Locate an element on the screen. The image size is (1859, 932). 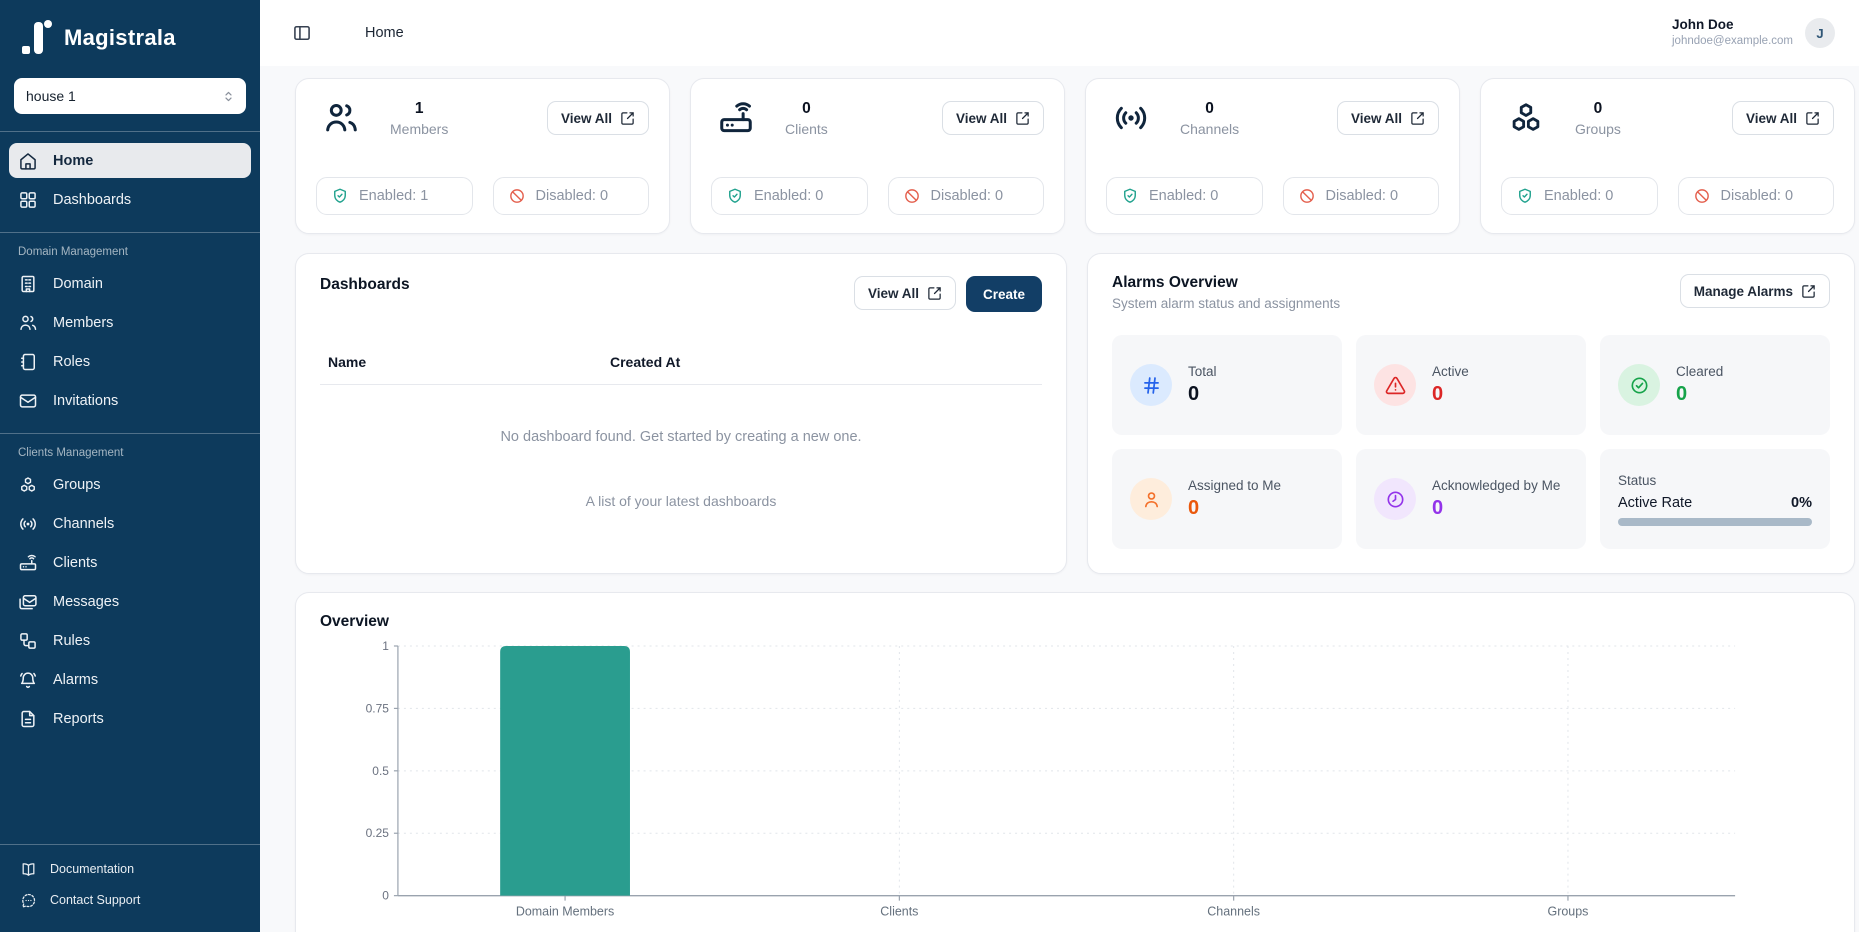
sidebar-toggle-button is located at coordinates (302, 33).